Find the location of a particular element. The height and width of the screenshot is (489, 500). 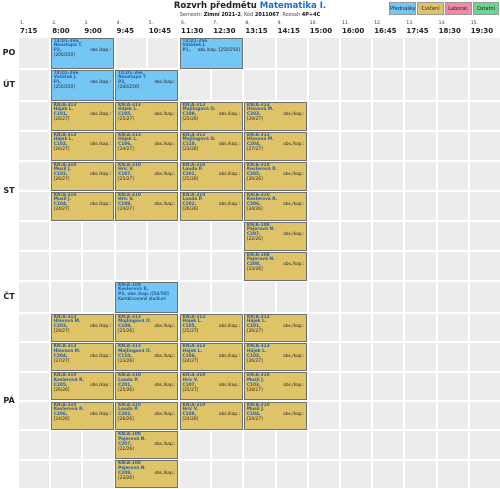

subject-name: Matematika I. is located at coordinates (293, 6).